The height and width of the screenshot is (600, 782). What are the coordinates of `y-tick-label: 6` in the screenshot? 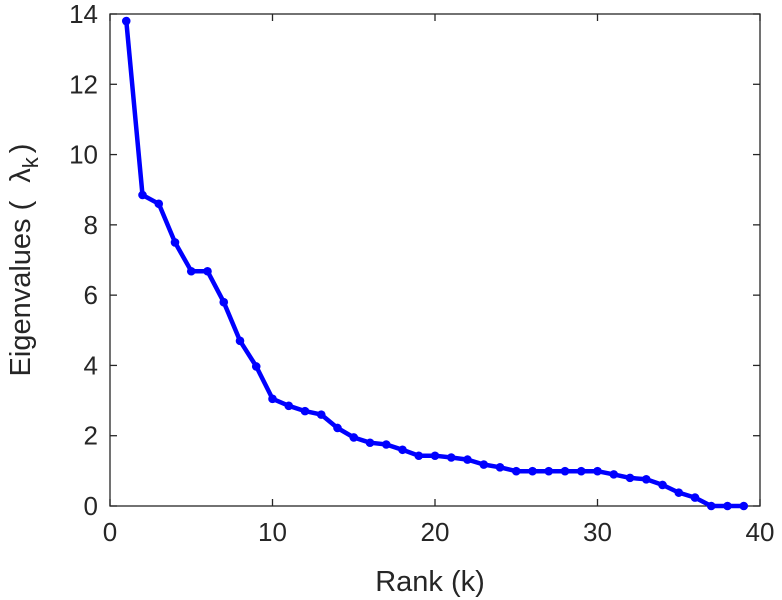 It's located at (91, 295).